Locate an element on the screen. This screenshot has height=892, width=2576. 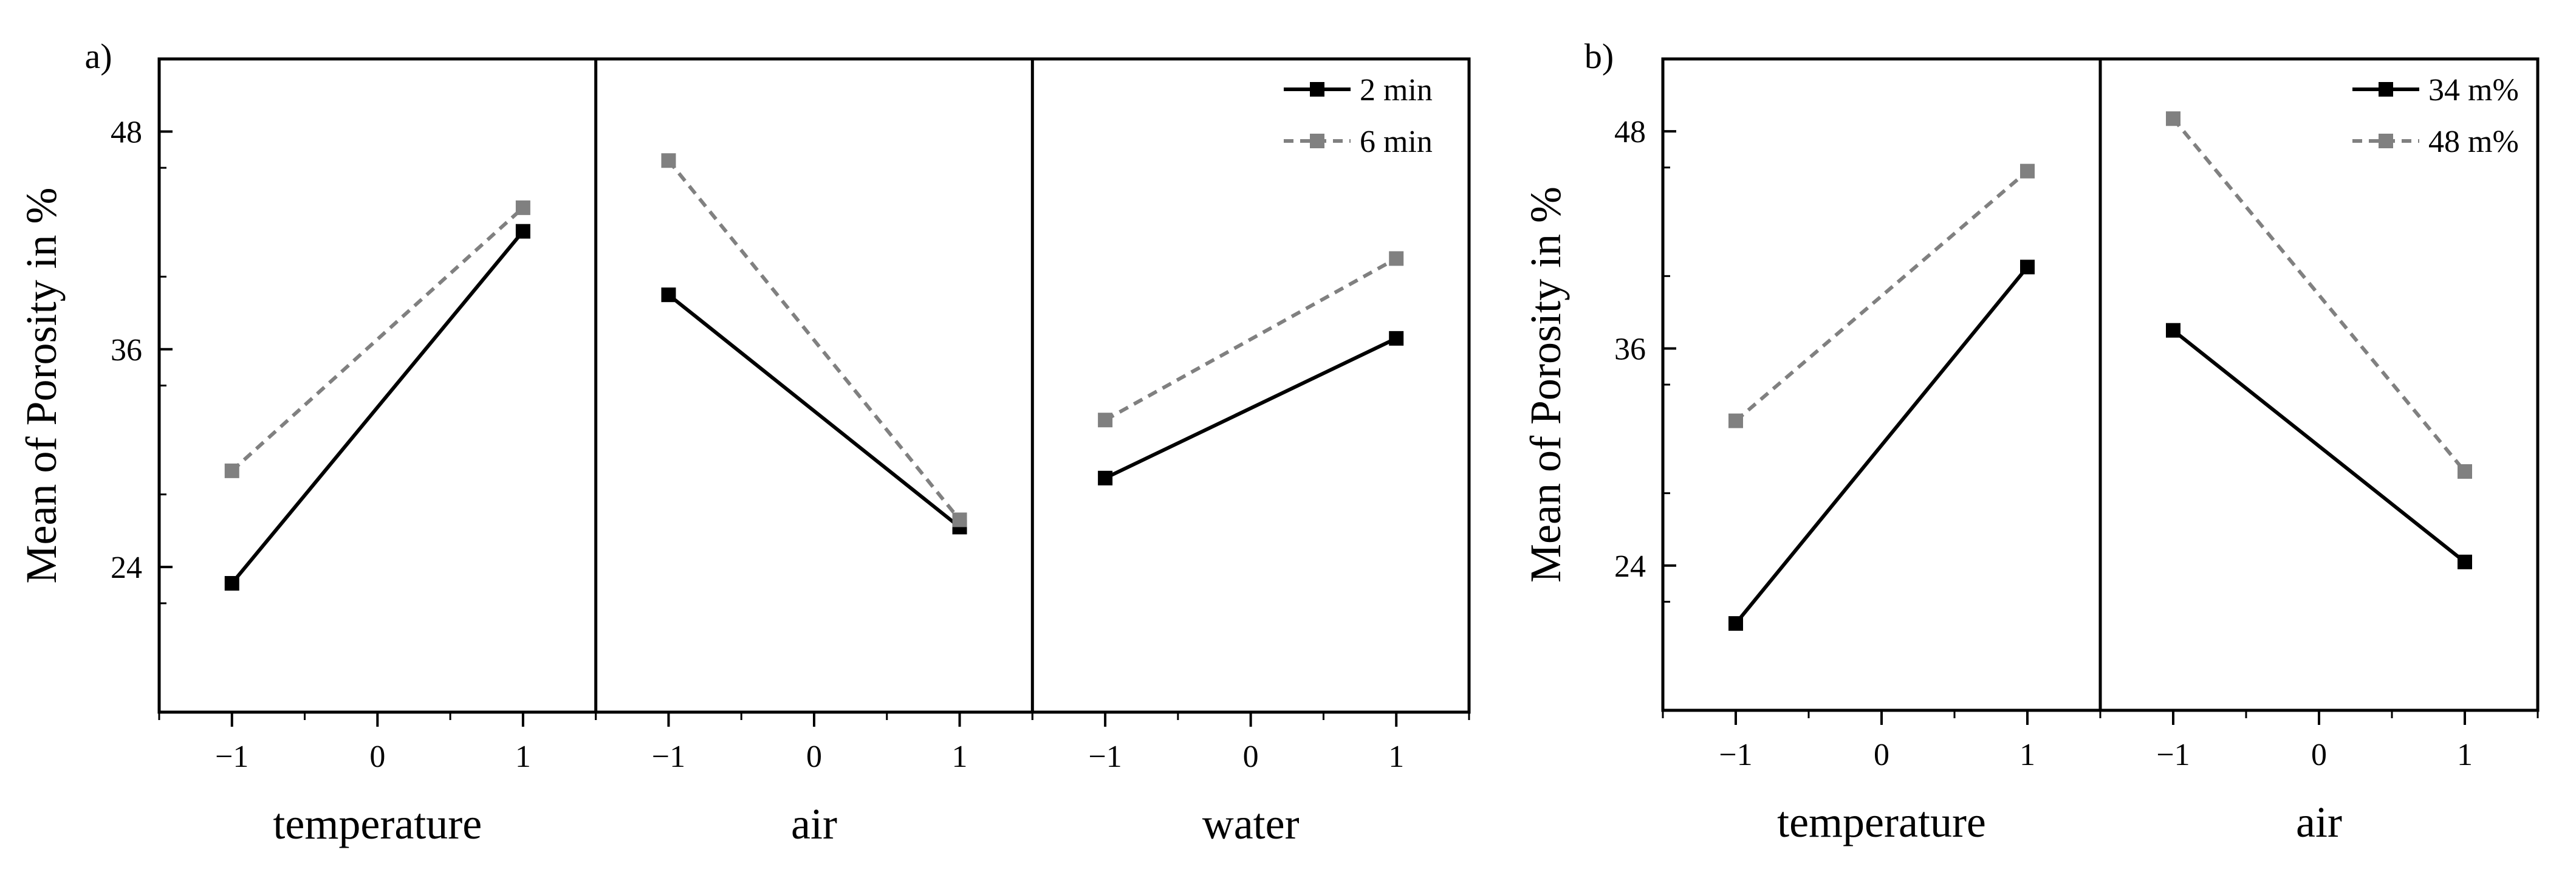
legend-label: 6 min is located at coordinates (1397, 142).